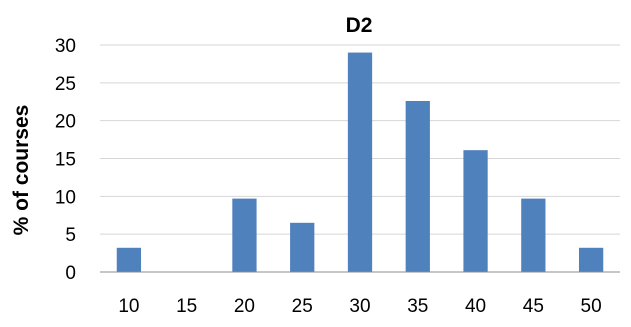  What do you see at coordinates (65, 84) in the screenshot?
I see `y-tick-label: 25` at bounding box center [65, 84].